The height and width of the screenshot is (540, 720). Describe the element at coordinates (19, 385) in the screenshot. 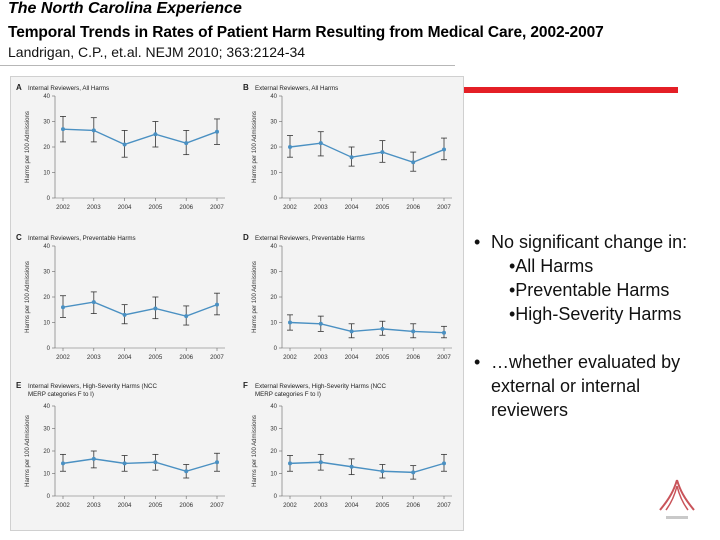

I see `panel-label: E` at that location.